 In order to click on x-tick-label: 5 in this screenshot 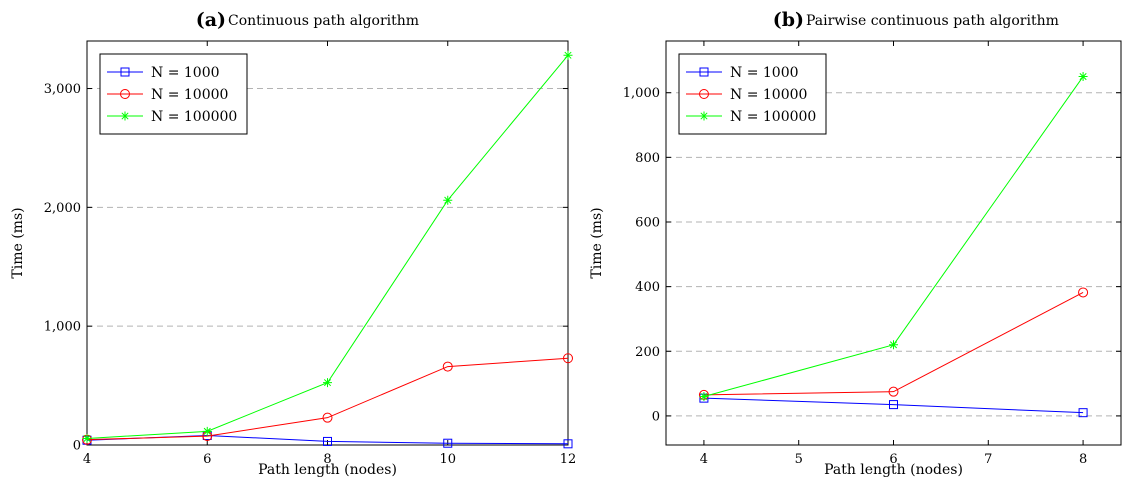, I will do `click(799, 459)`.